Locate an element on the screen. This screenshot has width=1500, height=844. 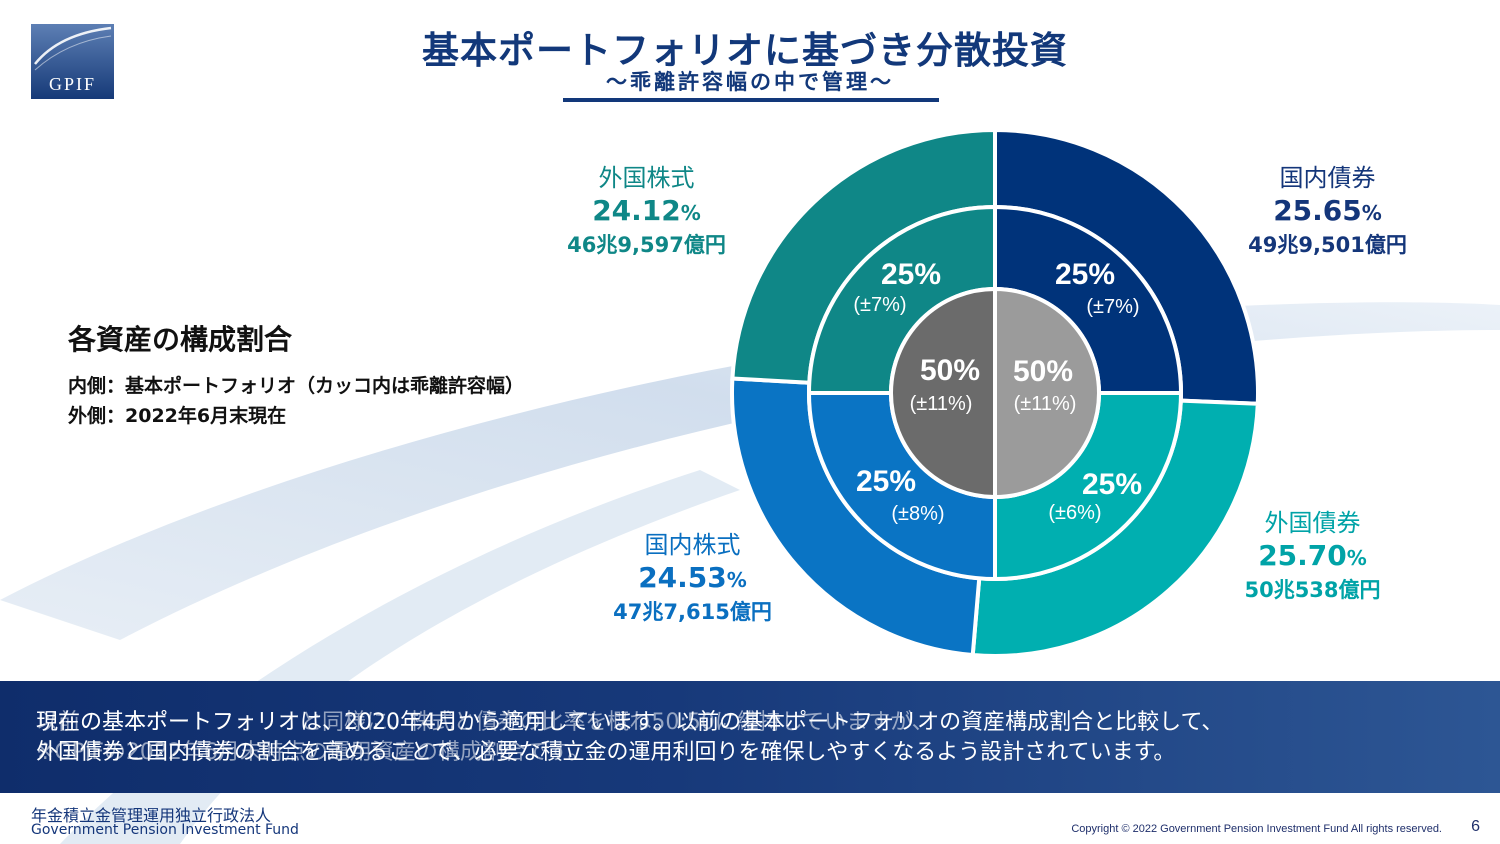
percent-value: 24.12 is located at coordinates (636, 210).